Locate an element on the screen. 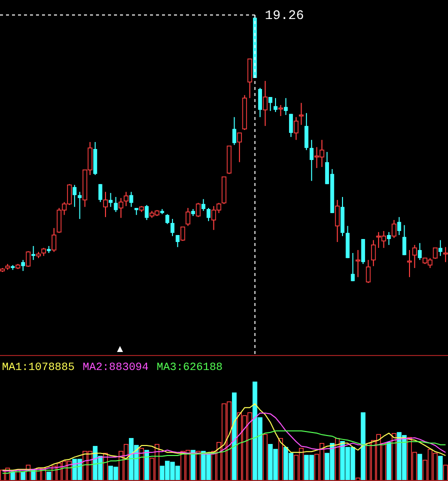 The width and height of the screenshot is (448, 481). text: MA3:626188 is located at coordinates (189, 368).